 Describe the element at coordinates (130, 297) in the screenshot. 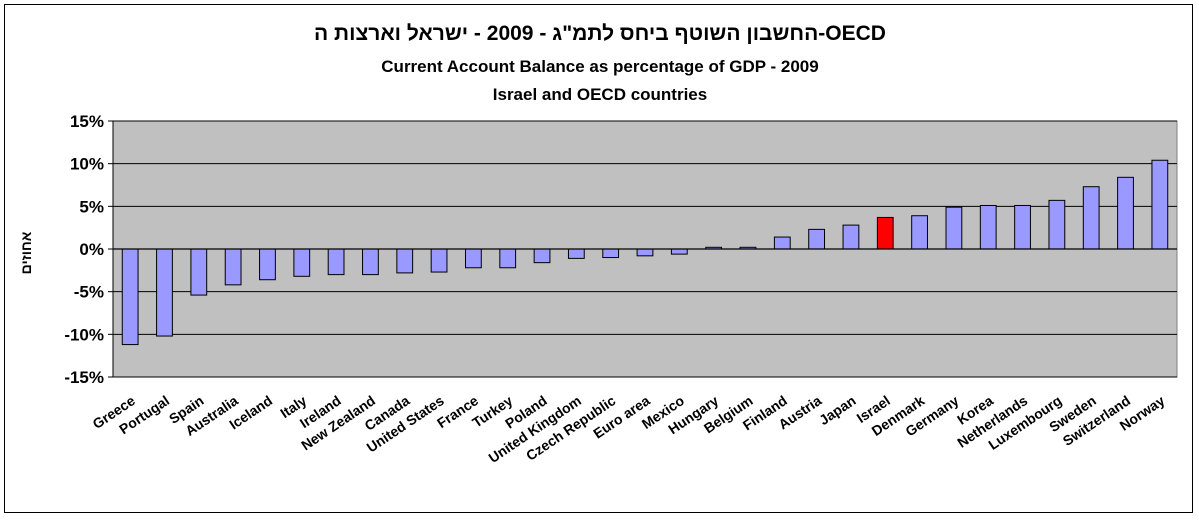

I see `bar-greece` at that location.